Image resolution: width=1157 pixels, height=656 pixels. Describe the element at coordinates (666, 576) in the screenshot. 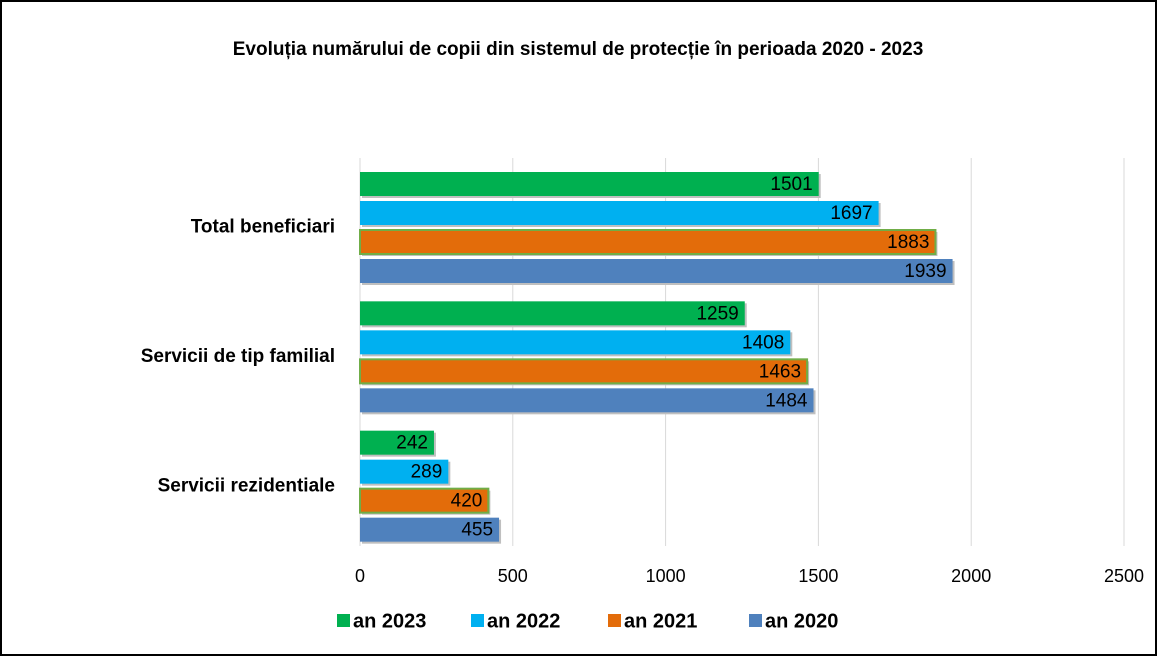

I see `x-tick-label: 1000` at that location.